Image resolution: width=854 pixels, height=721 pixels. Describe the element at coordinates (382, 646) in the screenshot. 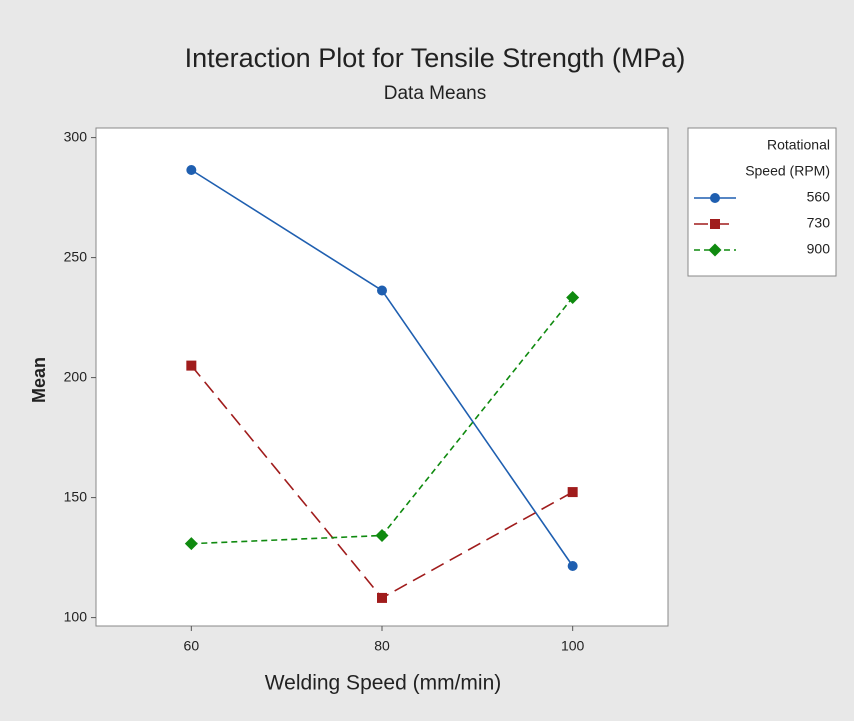

I see `x-tick-label: 80` at that location.